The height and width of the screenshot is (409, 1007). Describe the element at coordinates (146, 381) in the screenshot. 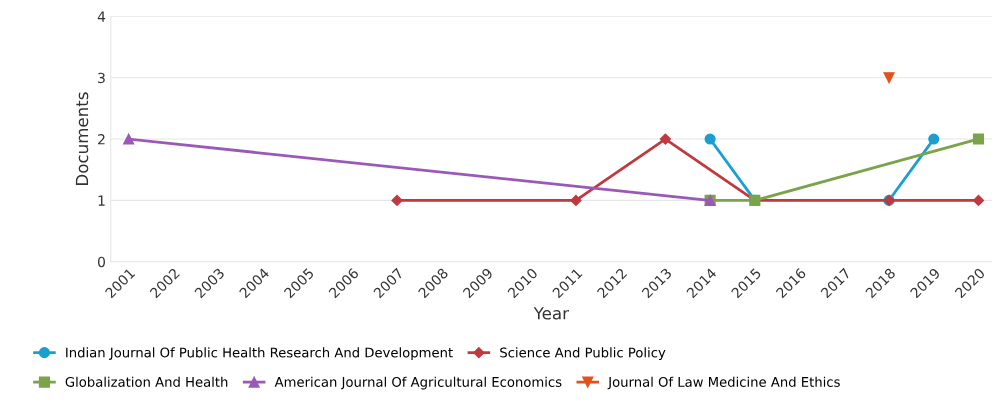

I see `legend-label: Globalization And Health` at that location.